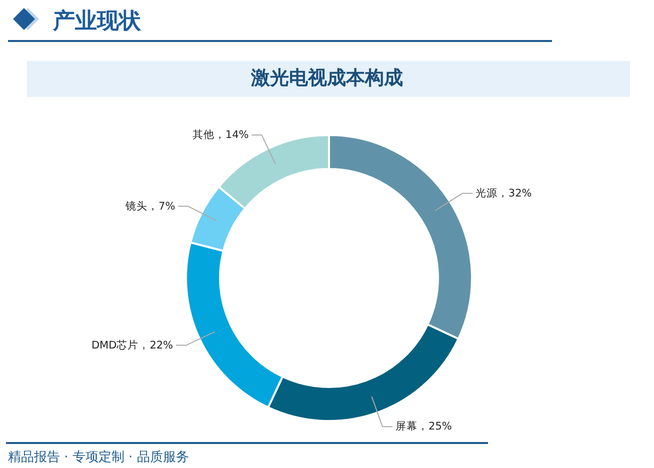  I want to click on chart-title: 激光电视成本构成, so click(326, 78).